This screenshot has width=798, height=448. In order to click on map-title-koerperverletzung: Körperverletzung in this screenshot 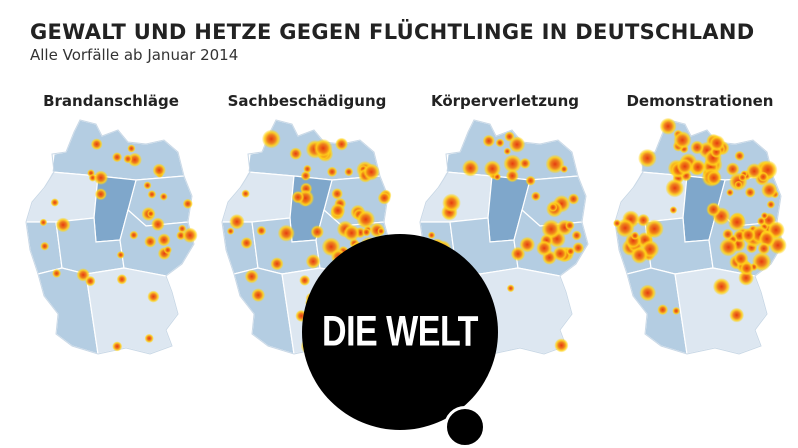, I will do `click(505, 101)`.